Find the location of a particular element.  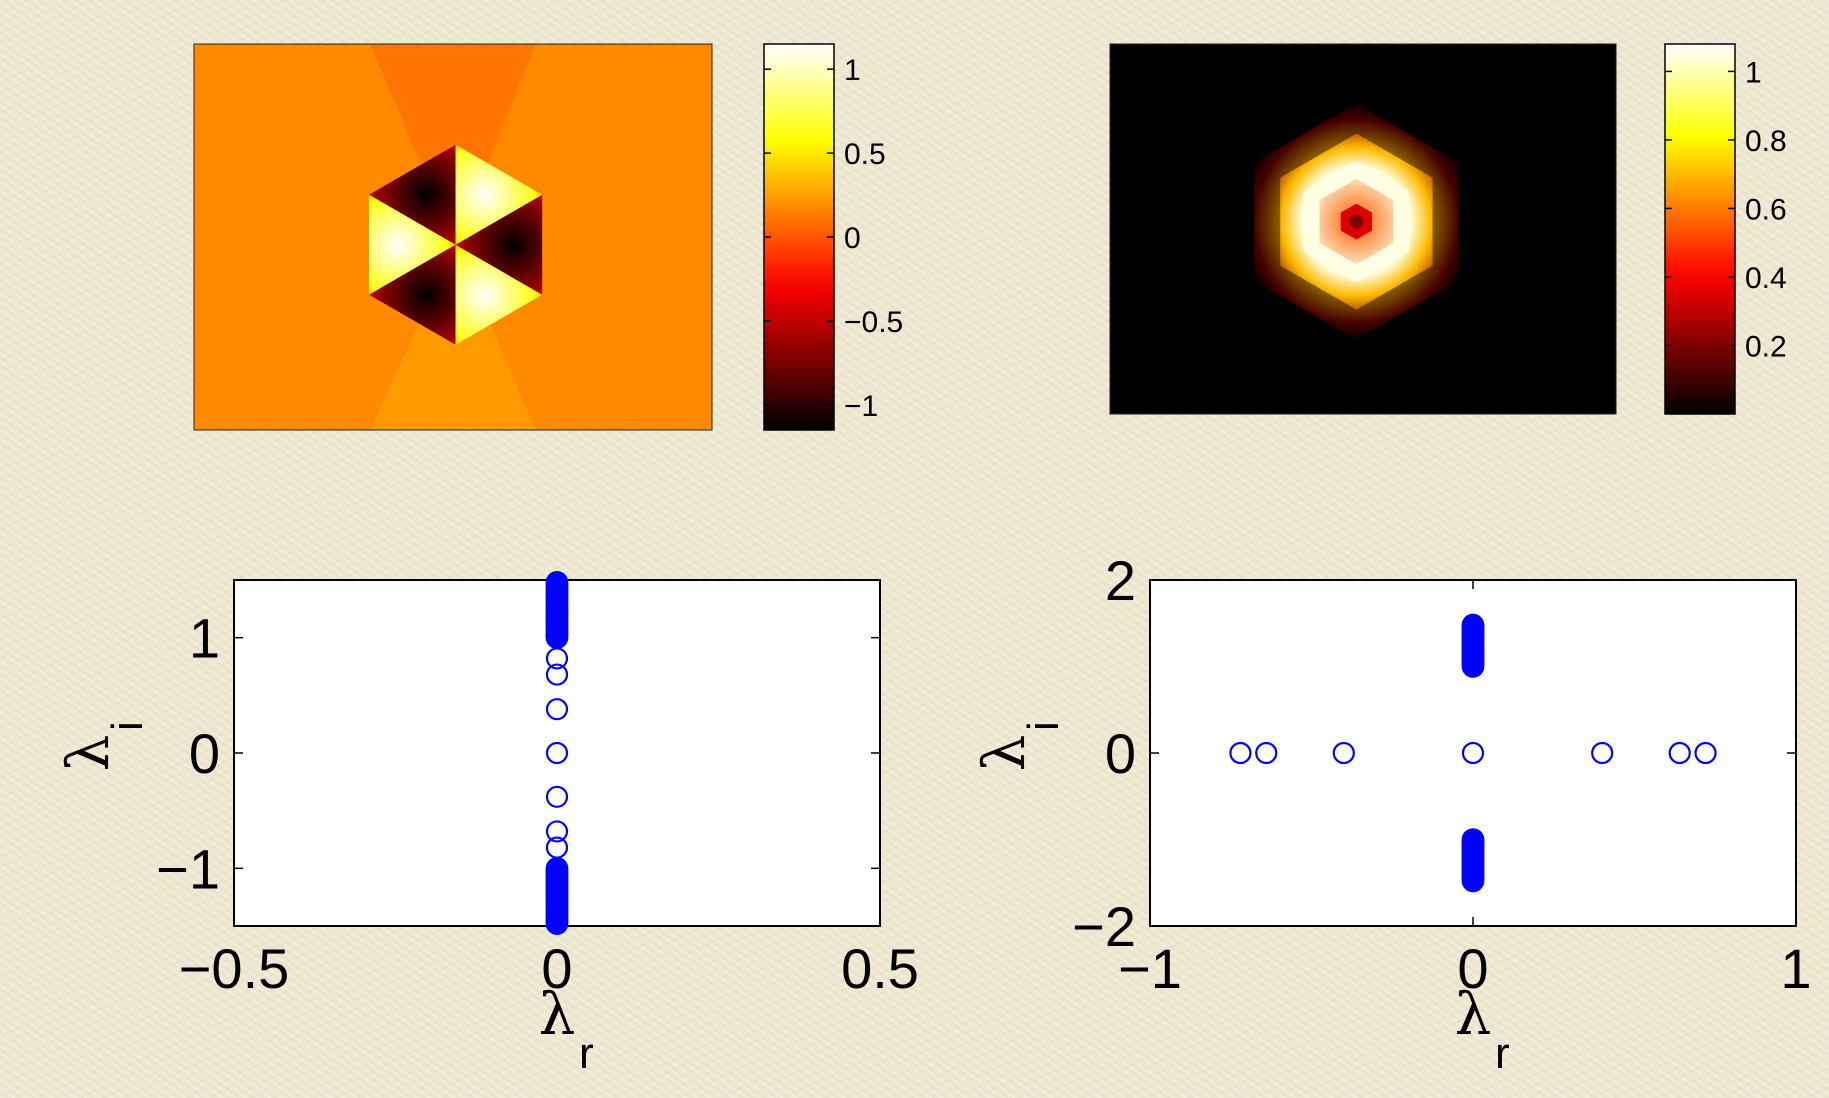

heatmap-ring is located at coordinates (1356, 221).